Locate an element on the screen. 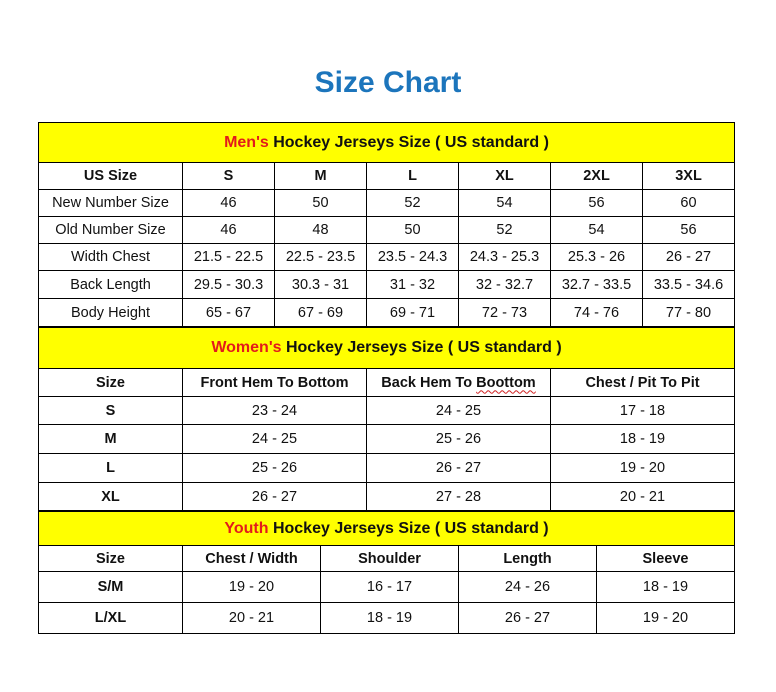  column-header: L is located at coordinates (412, 176).